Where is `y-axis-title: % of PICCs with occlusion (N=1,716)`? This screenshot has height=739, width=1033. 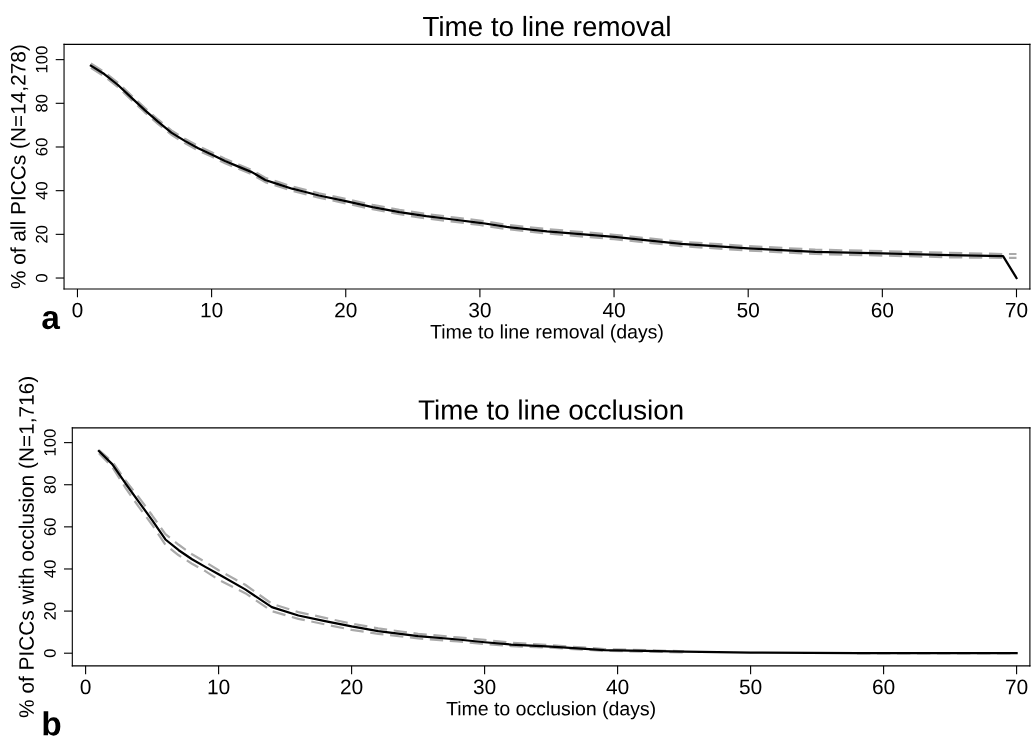
y-axis-title: % of PICCs with occlusion (N=1,716) is located at coordinates (28, 547).